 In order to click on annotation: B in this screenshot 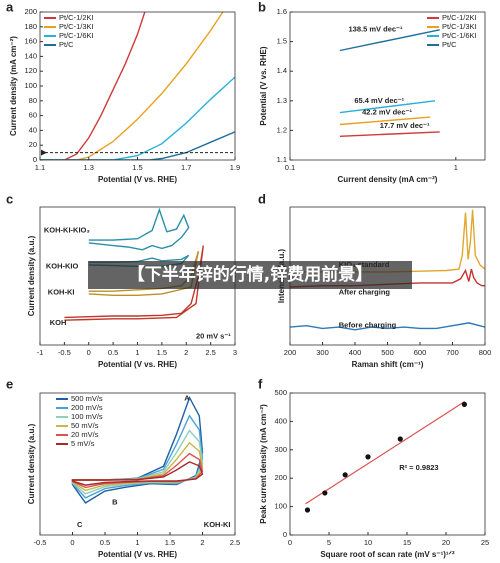, I will do `click(115, 501)`.